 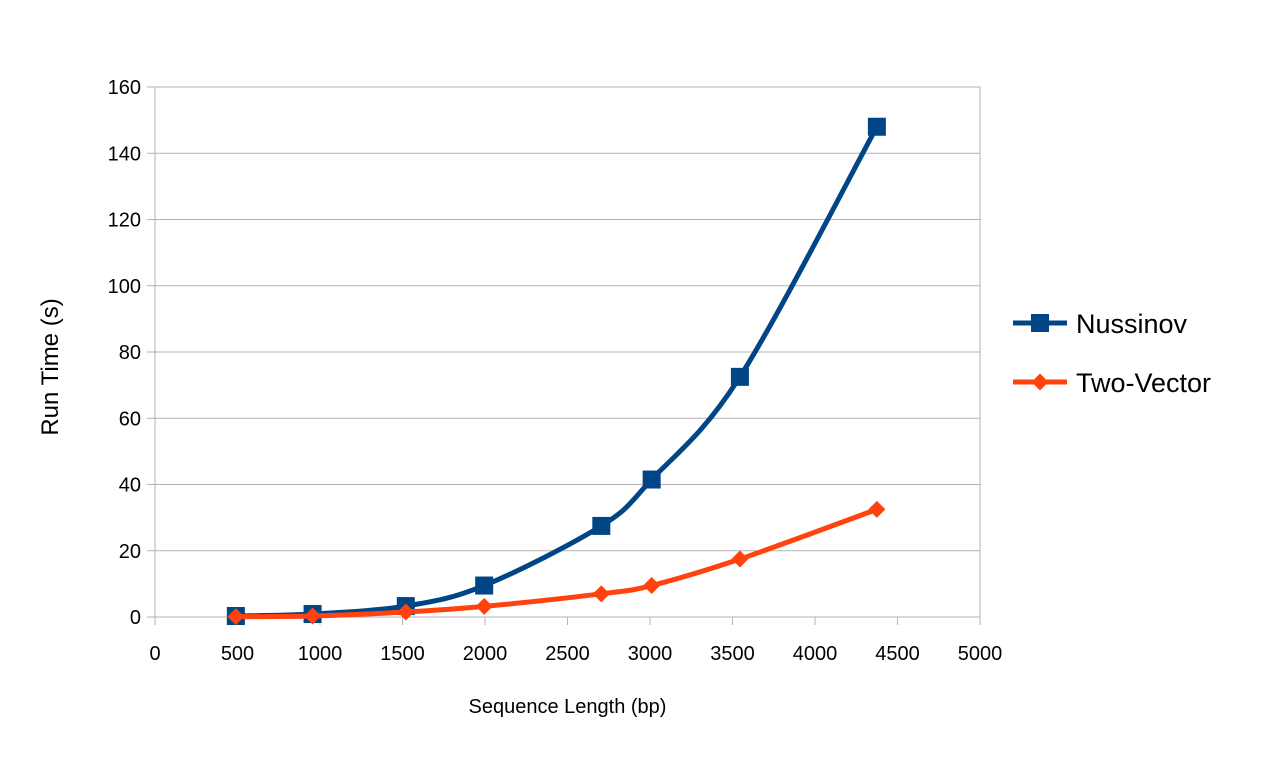 I want to click on series-two-vector, so click(x=556, y=563).